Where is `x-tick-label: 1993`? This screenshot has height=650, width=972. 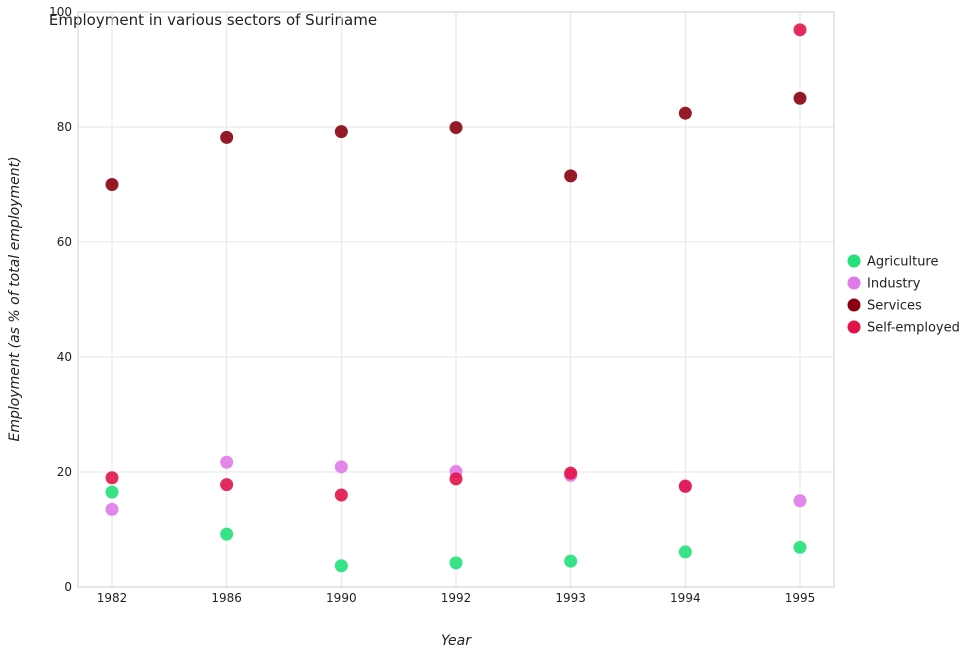
x-tick-label: 1993 is located at coordinates (570, 598).